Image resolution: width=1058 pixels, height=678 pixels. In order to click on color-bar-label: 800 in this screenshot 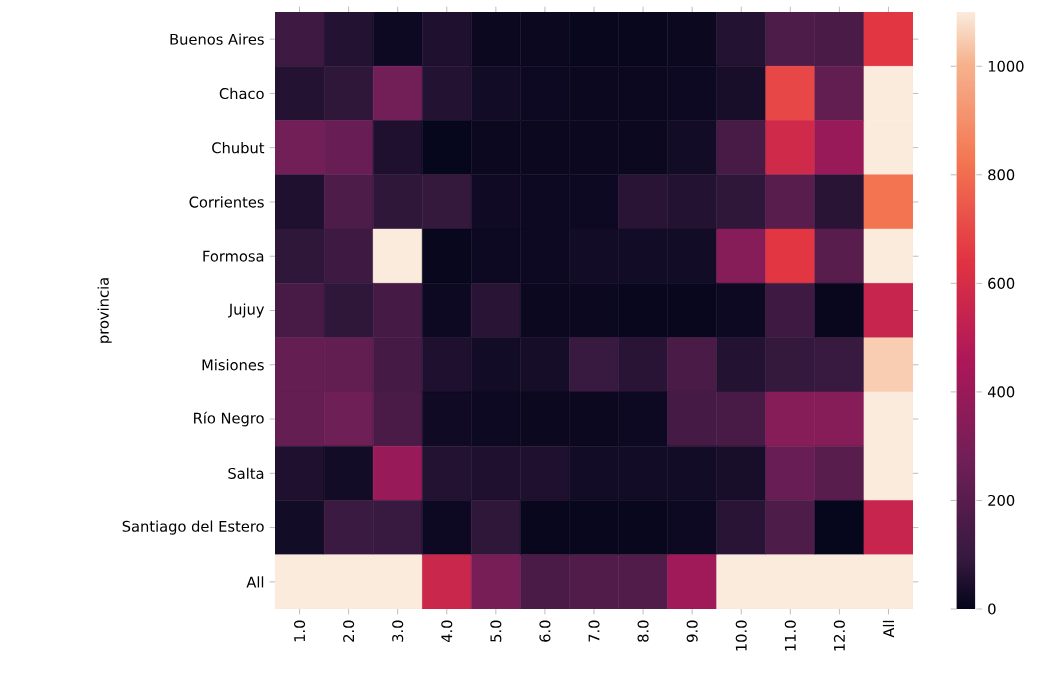, I will do `click(1001, 175)`.